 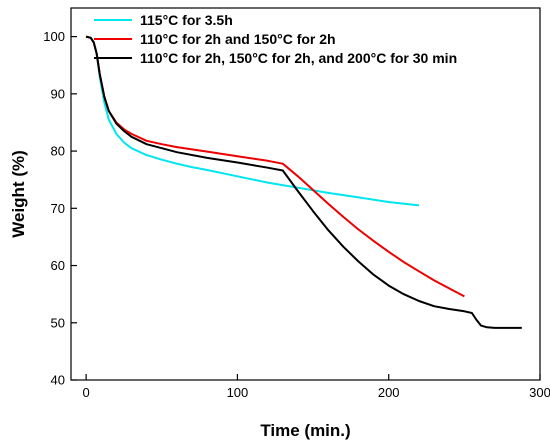 I want to click on y-axis-ticks: 40 50 60 70 80 90 100, so click(x=60, y=208).